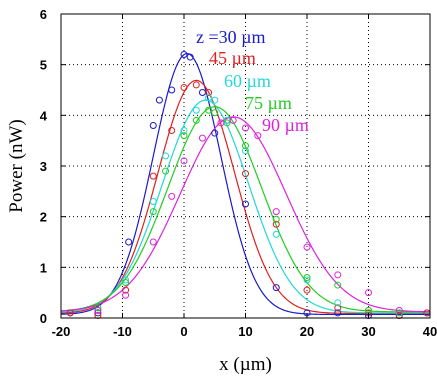 This screenshot has height=379, width=437. What do you see at coordinates (43, 267) in the screenshot?
I see `y-tick-label: 1` at bounding box center [43, 267].